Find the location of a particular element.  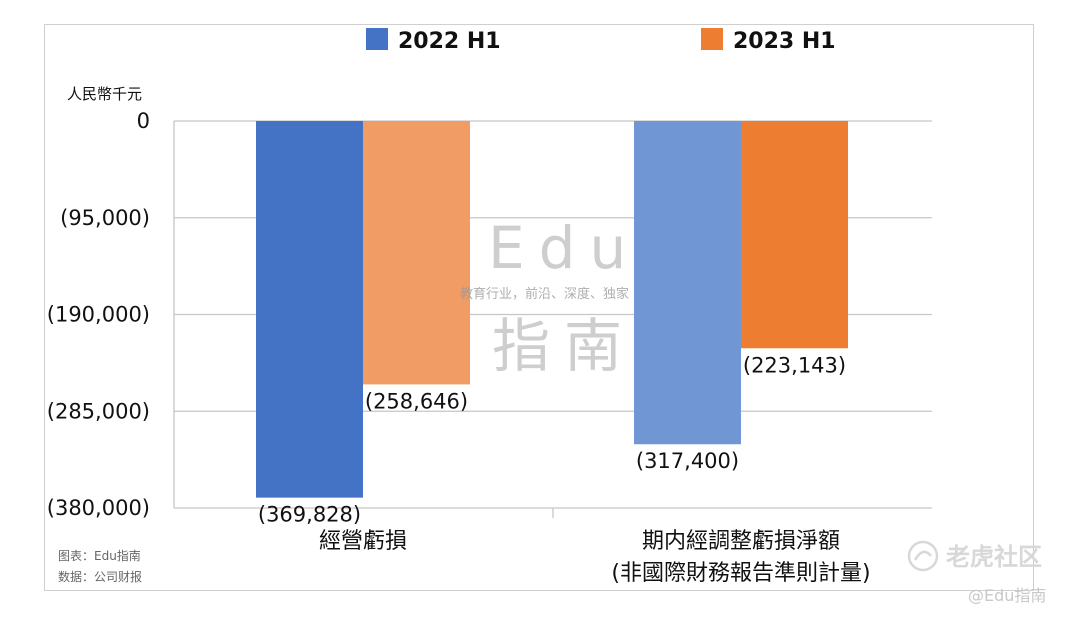

y-tick-label: 0 is located at coordinates (143, 121).